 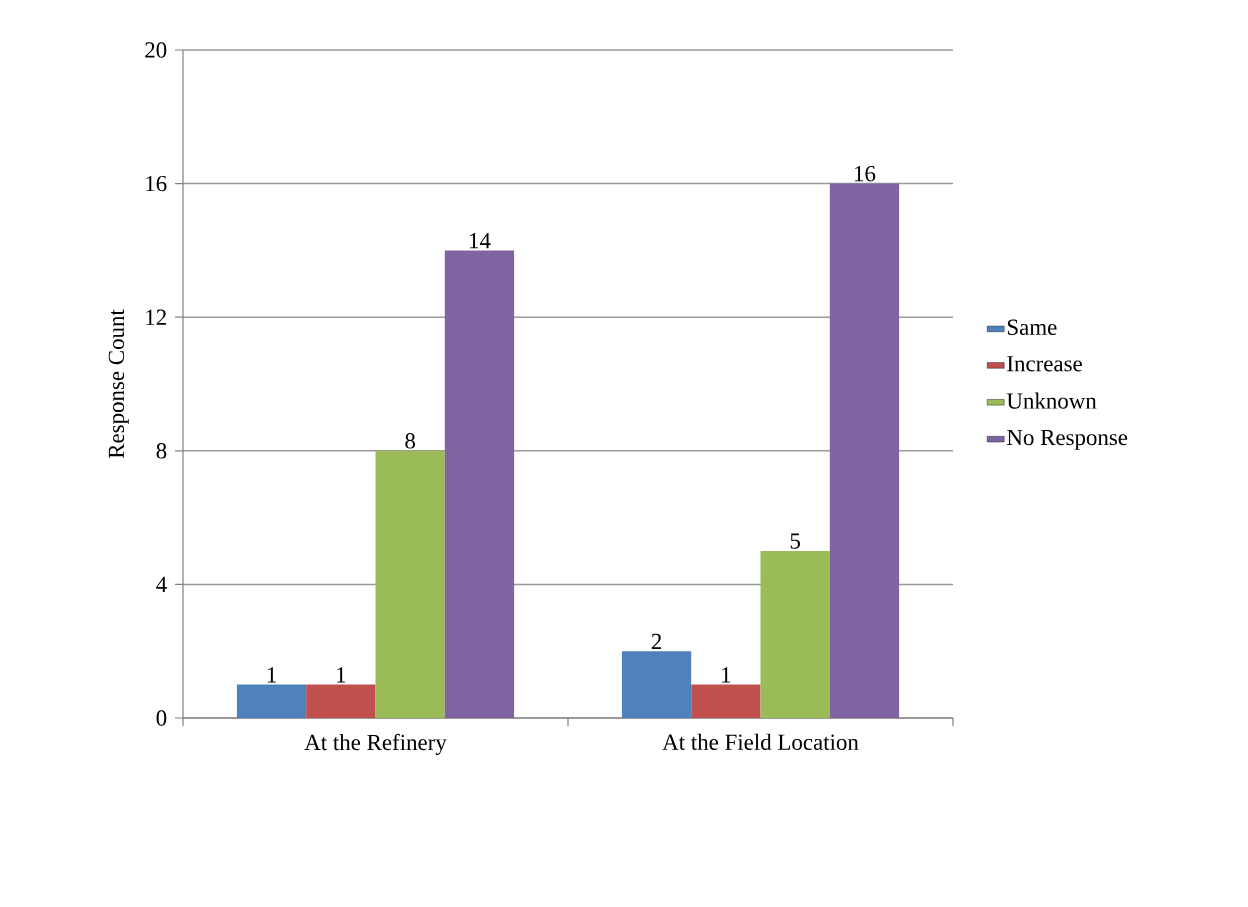 I want to click on x-tick-label: At the Field Location, so click(x=760, y=741).